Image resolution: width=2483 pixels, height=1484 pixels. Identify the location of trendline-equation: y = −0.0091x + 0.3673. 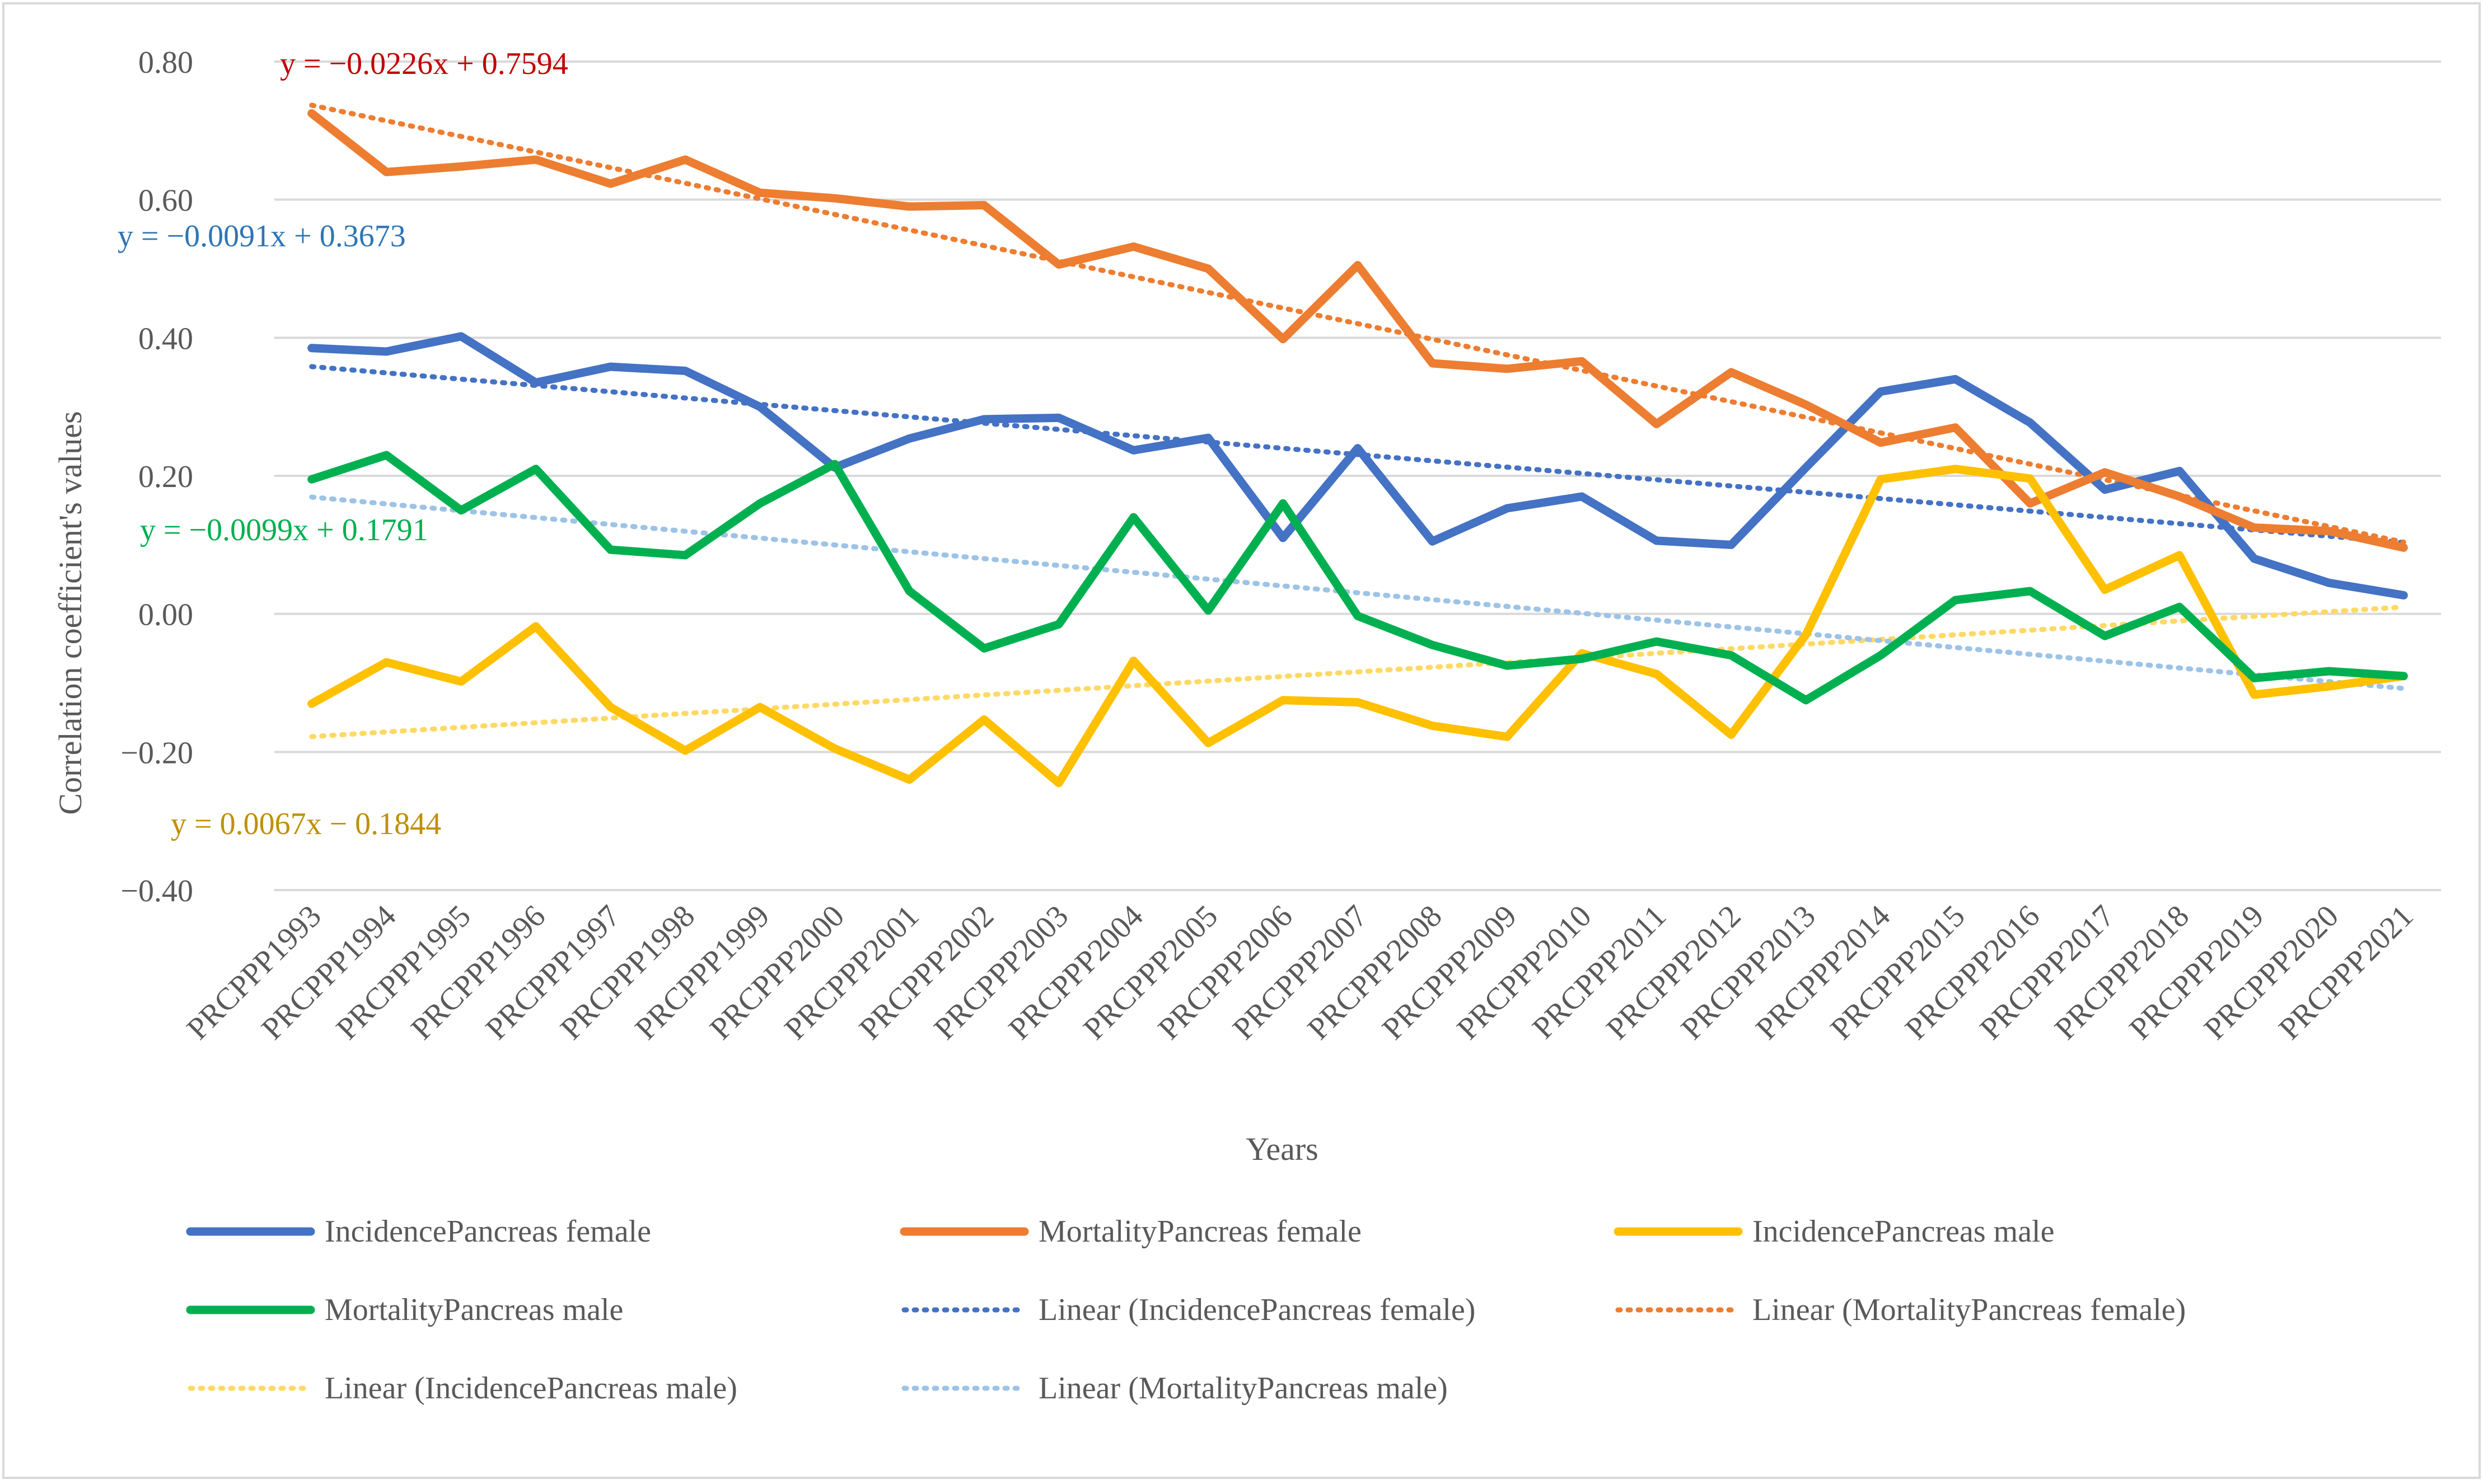
(262, 236).